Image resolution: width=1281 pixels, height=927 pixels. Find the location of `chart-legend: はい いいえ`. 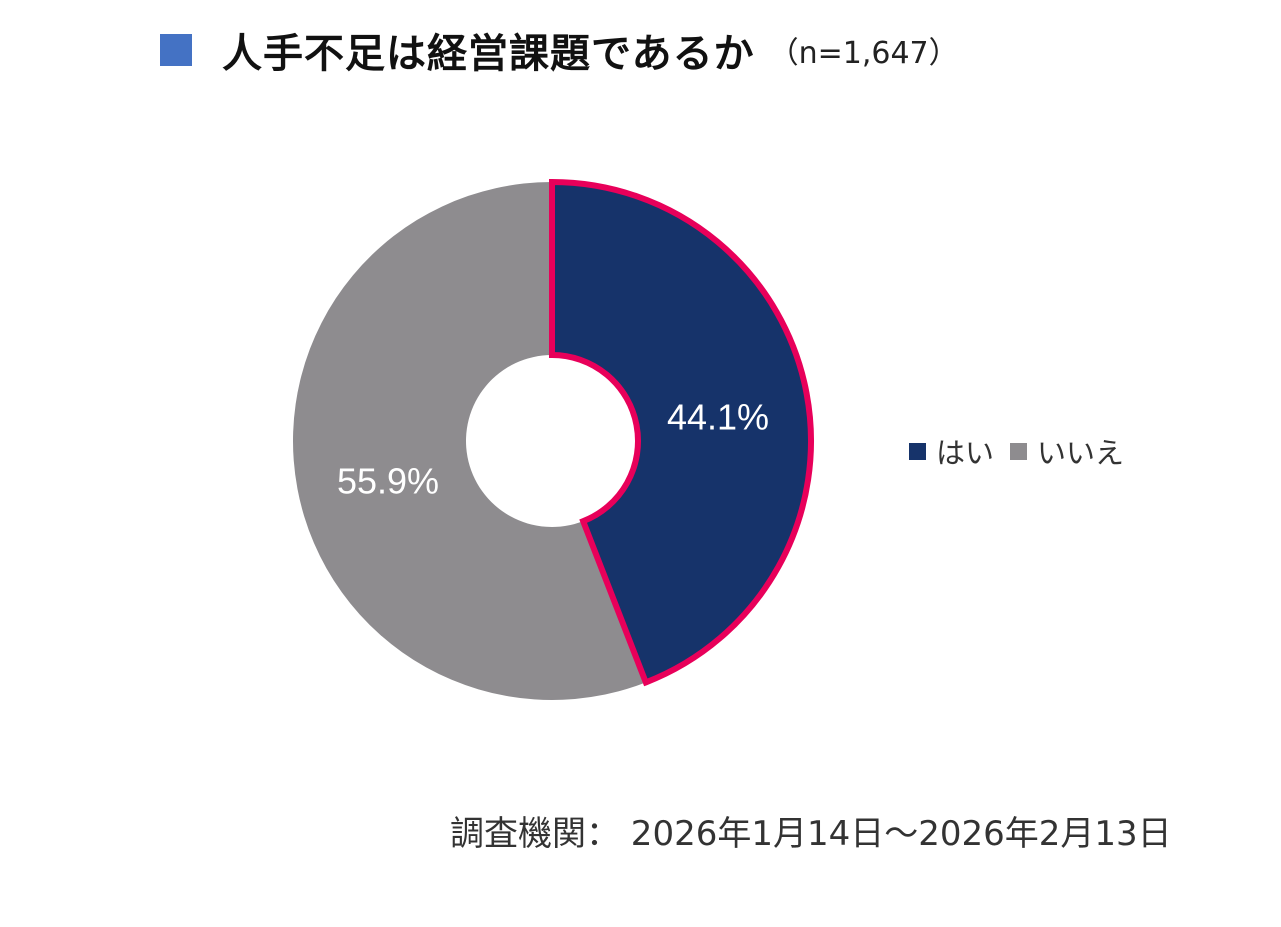

chart-legend: はい いいえ is located at coordinates (1024, 451).